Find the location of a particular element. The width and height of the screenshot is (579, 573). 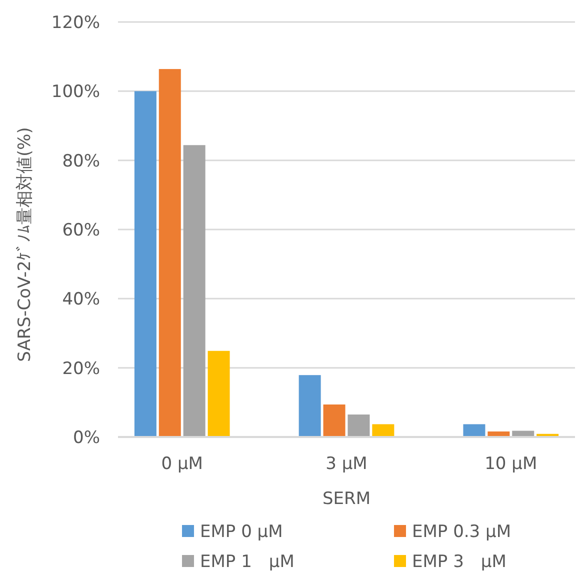

y-tick-label: 80% is located at coordinates (81, 161).